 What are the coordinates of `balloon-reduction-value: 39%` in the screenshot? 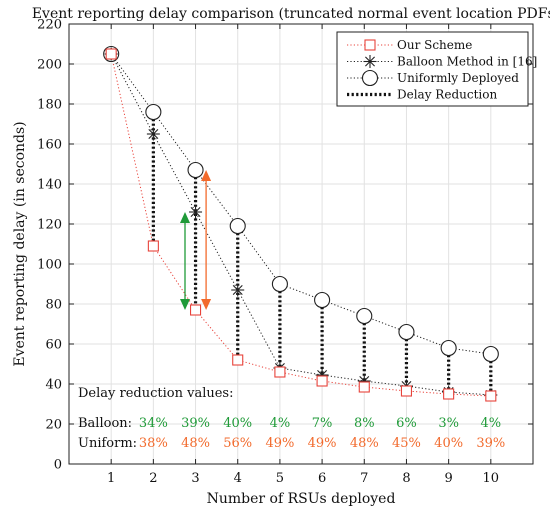 It's located at (195, 423).